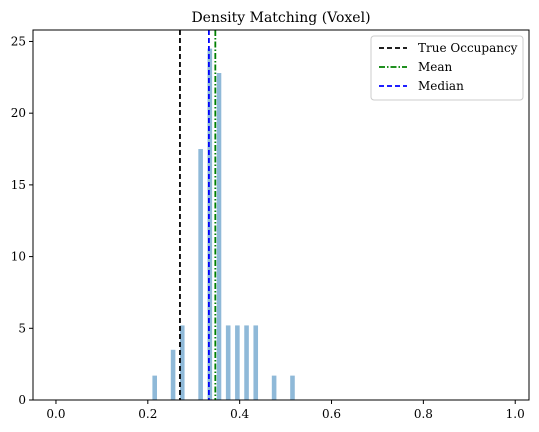 This screenshot has width=539, height=432. What do you see at coordinates (435, 67) in the screenshot?
I see `legend-label: Mean` at bounding box center [435, 67].